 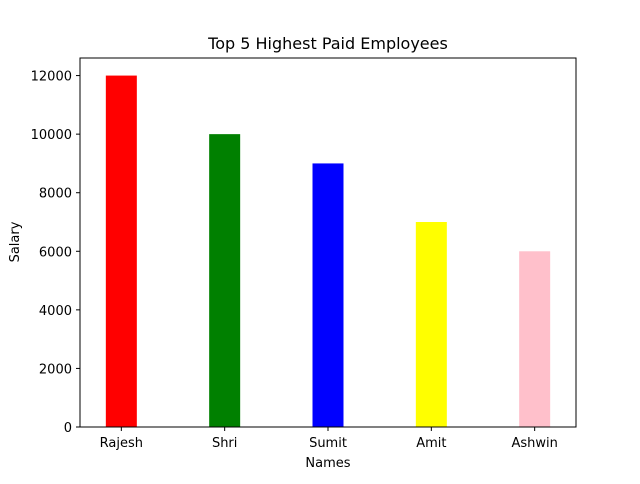 I want to click on bar-shri, so click(x=225, y=280).